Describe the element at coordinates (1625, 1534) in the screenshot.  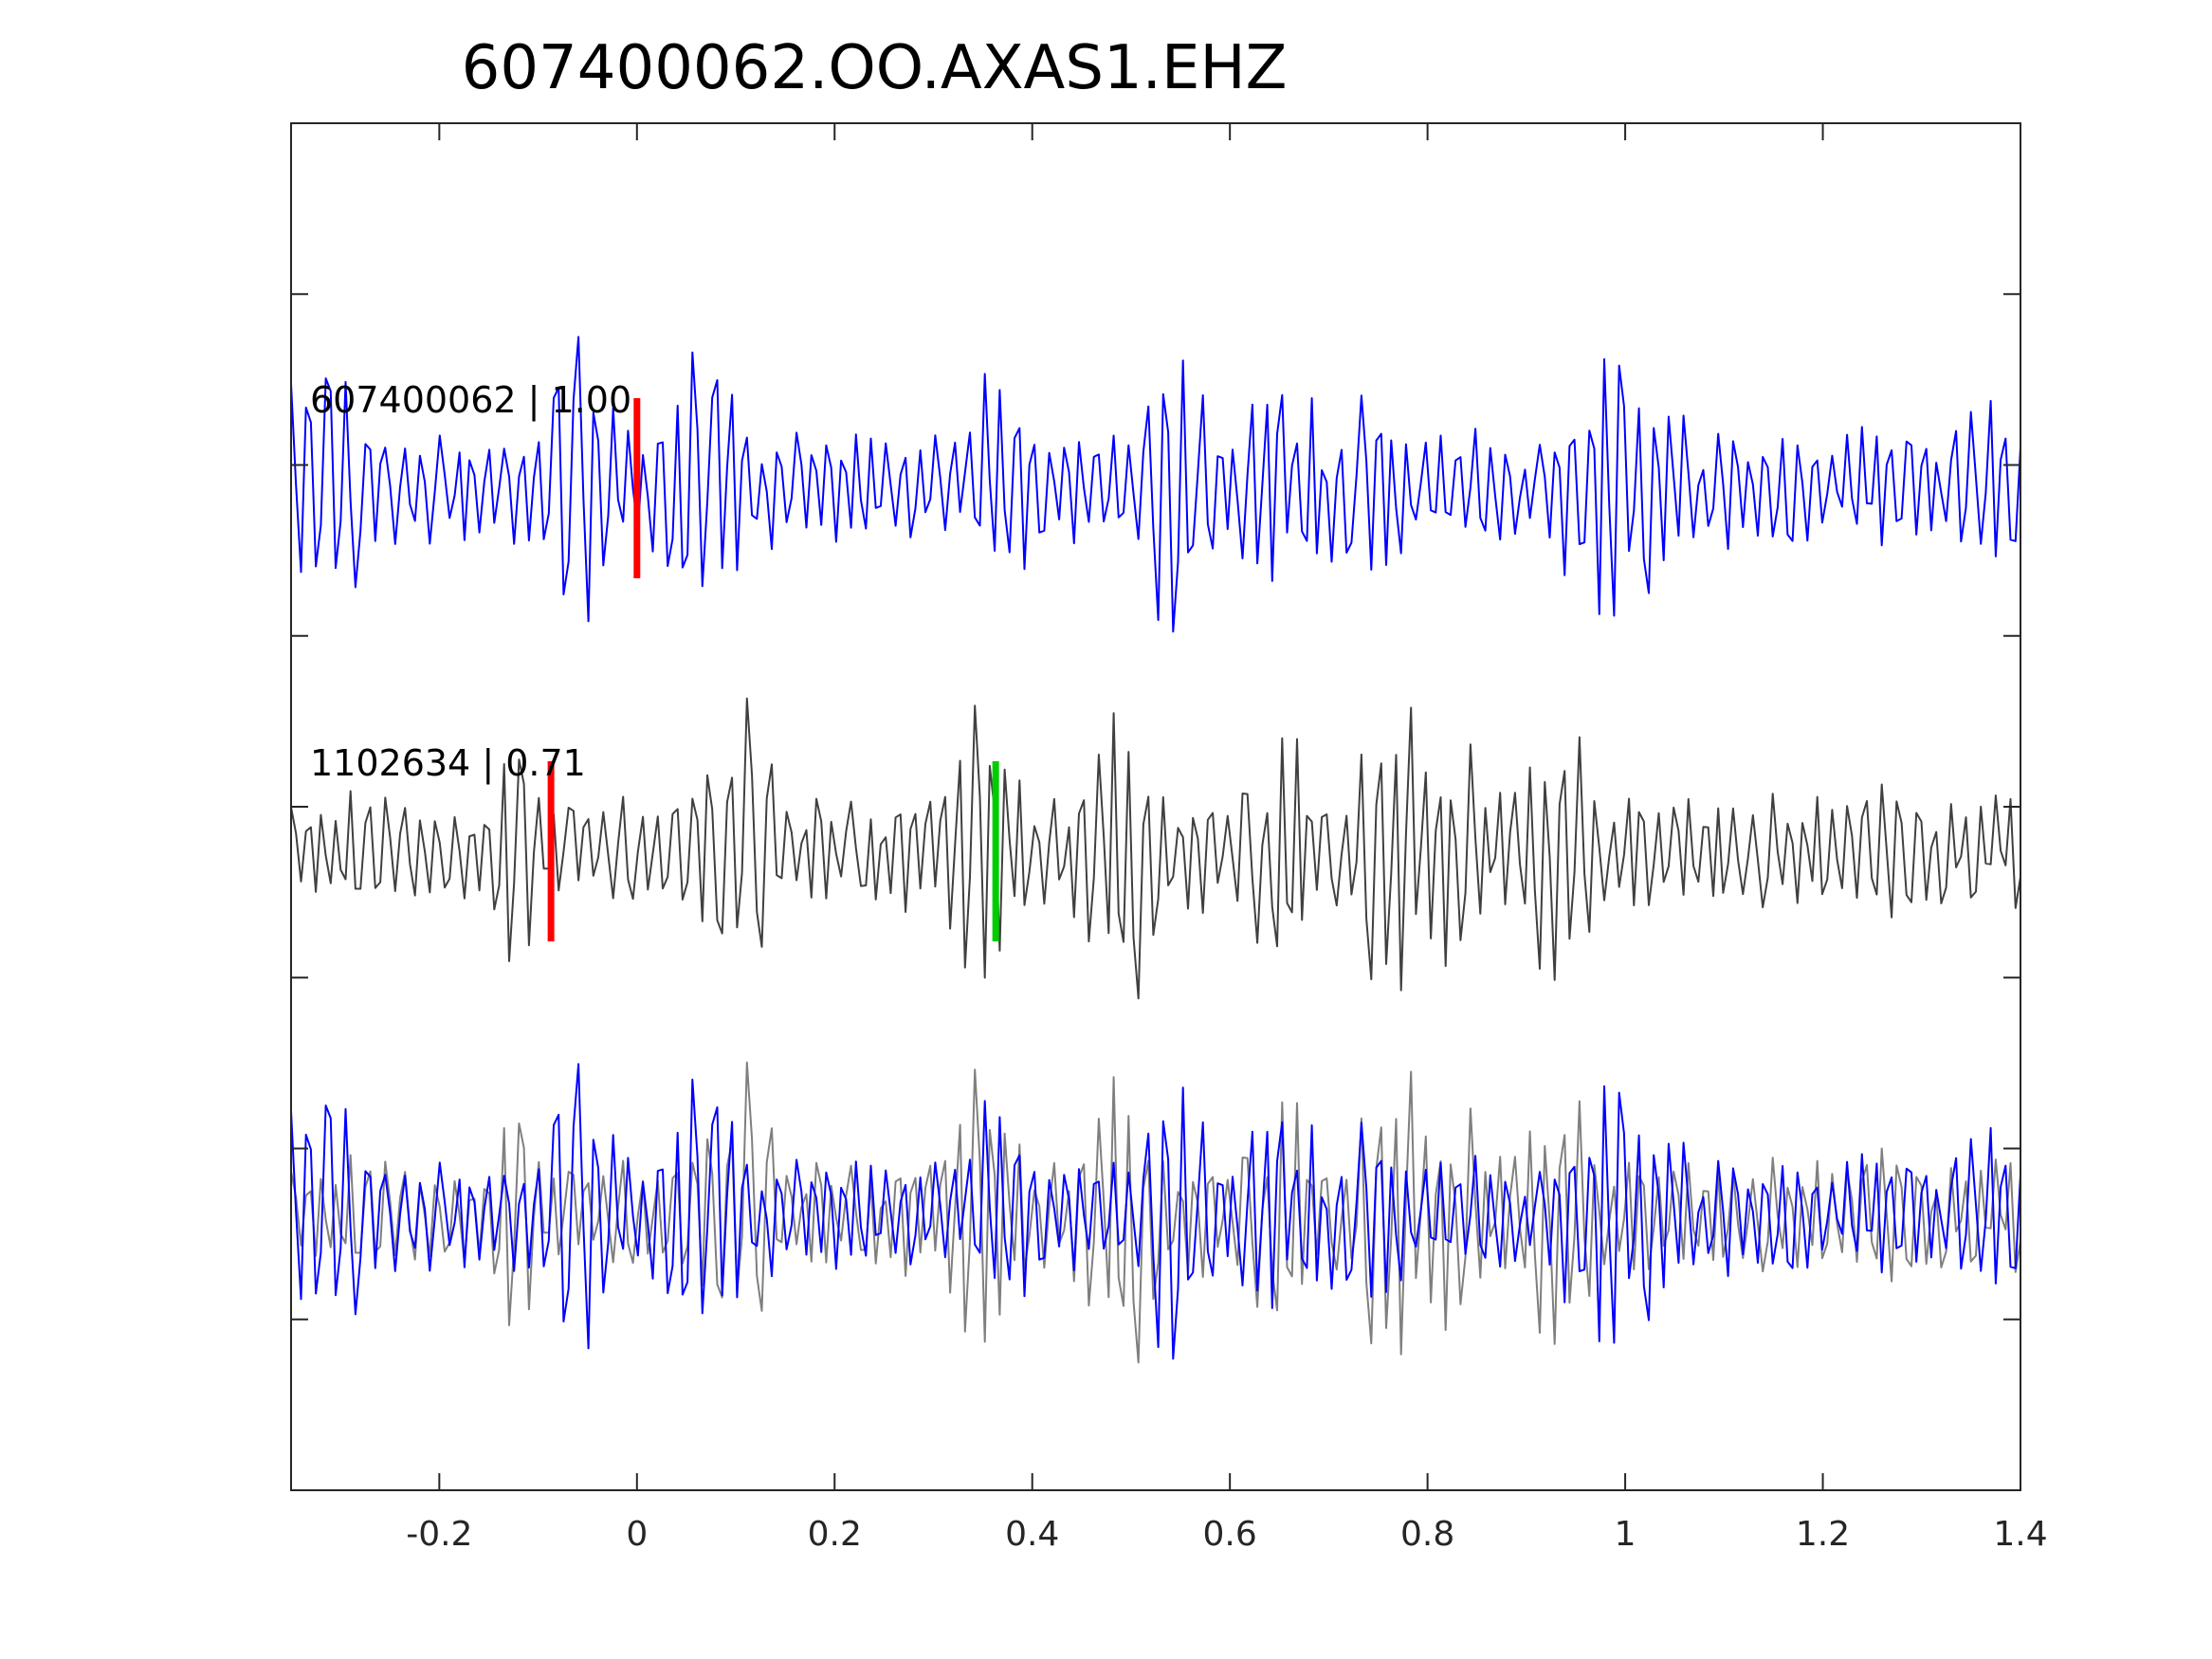
I see `x-tick-label: 1` at that location.